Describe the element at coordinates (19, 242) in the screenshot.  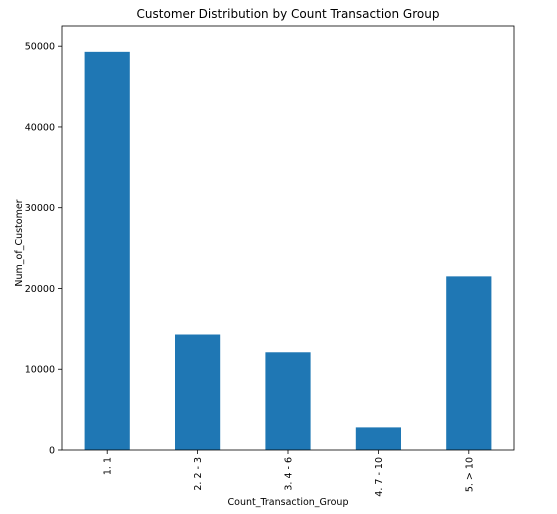
I see `y-axis-label: Num_of_Customer` at that location.